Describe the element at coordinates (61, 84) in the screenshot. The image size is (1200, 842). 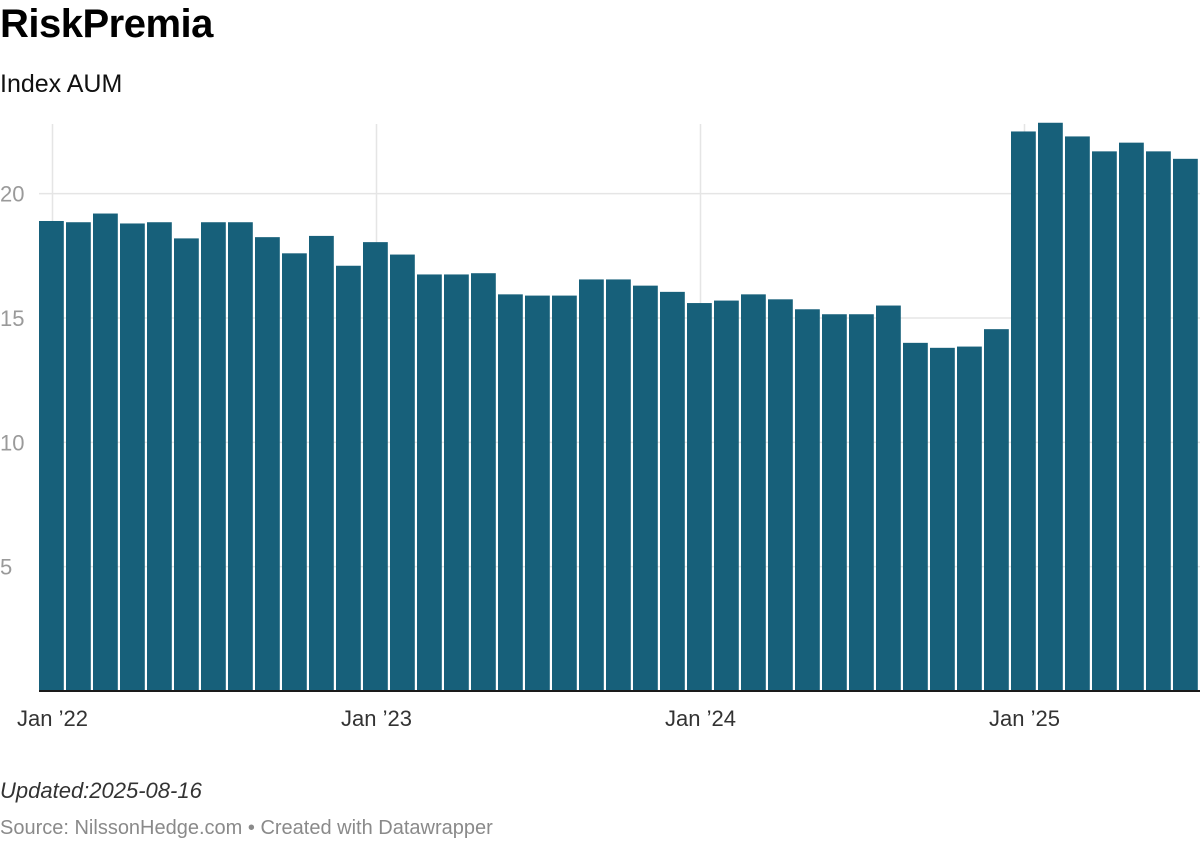
I see `chart-subtitle: Index AUM` at that location.